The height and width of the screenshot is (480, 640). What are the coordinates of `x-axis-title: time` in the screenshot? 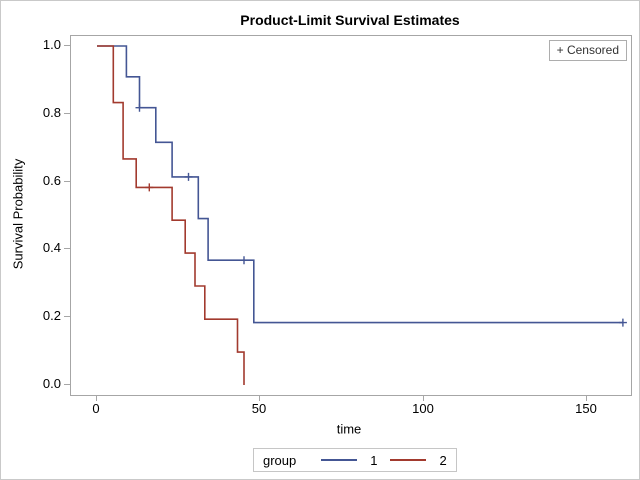 It's located at (349, 429).